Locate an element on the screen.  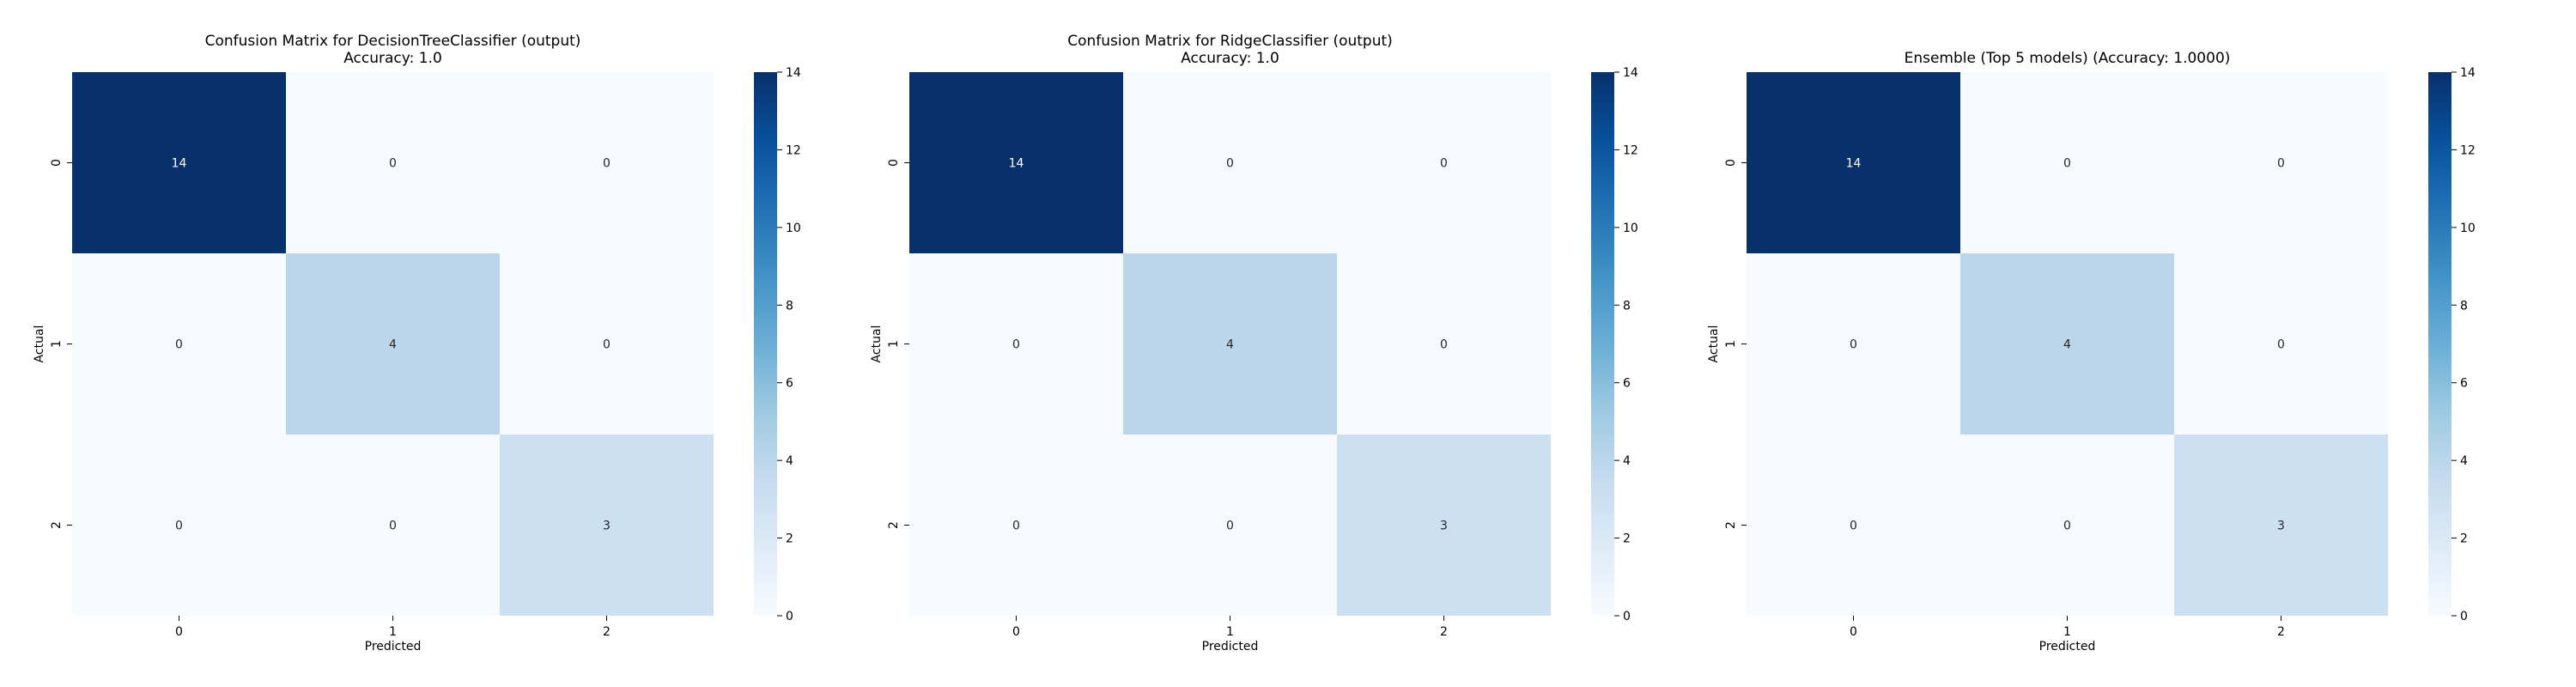
chart-title: Accuracy: 1.0 is located at coordinates (392, 58).